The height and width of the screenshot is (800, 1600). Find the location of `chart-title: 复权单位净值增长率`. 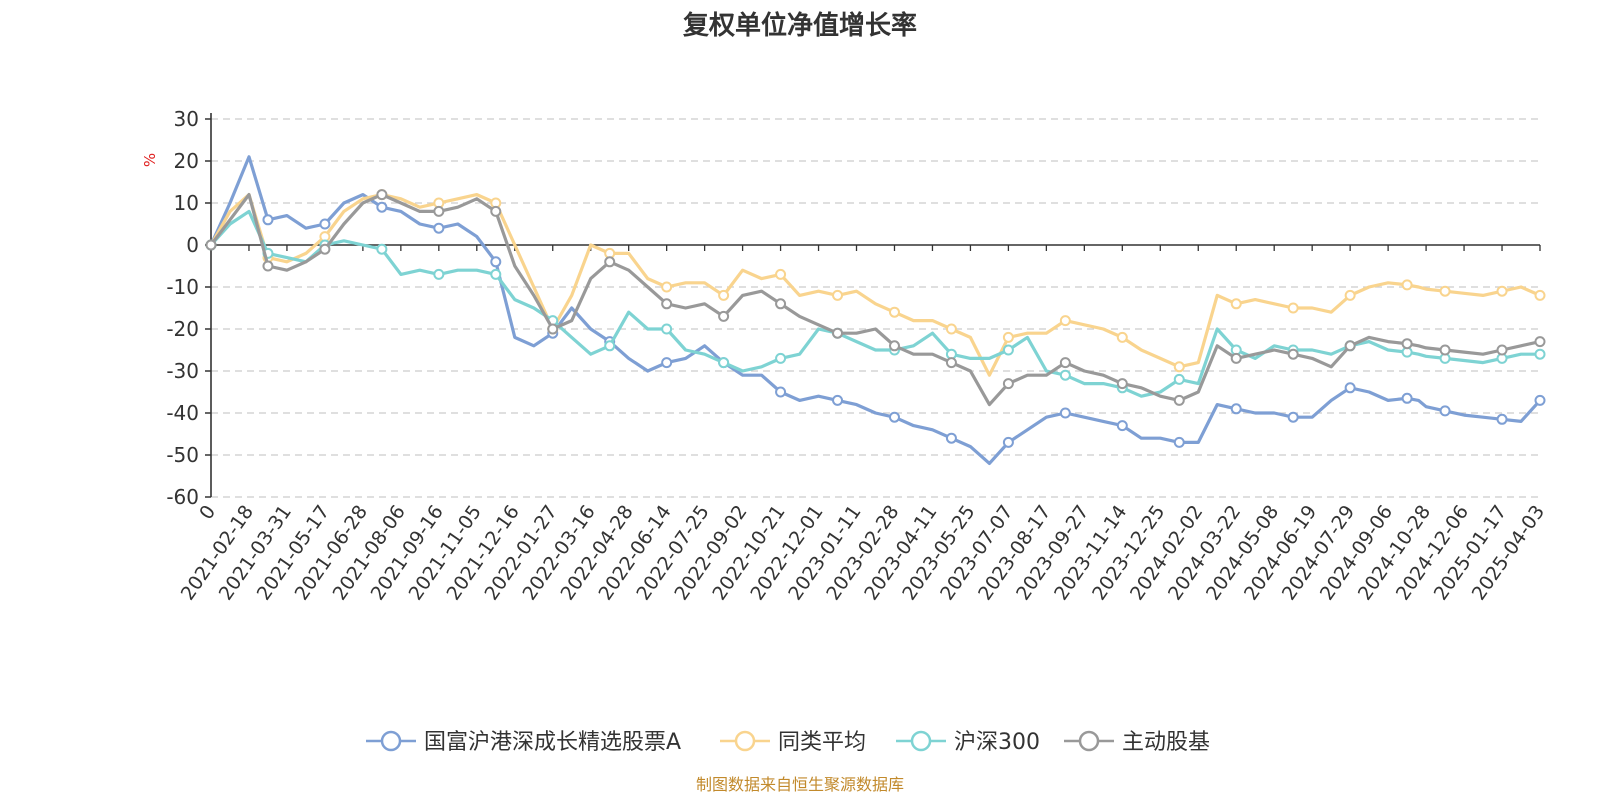

chart-title: 复权单位净值增长率 is located at coordinates (800, 25).